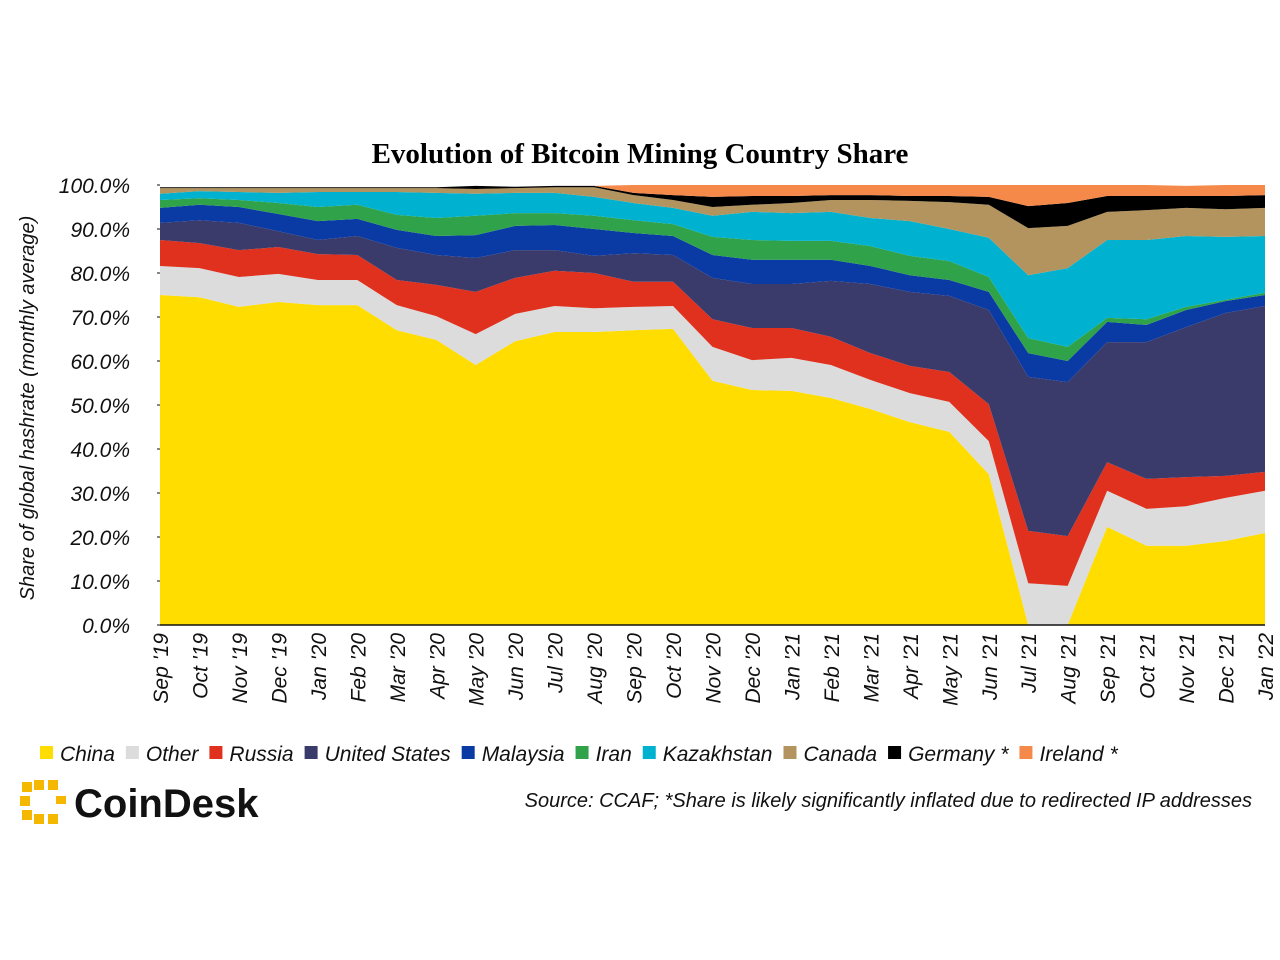 This screenshot has width=1280, height=960. Describe the element at coordinates (106, 626) in the screenshot. I see `y-tick-label: 0.0%` at that location.